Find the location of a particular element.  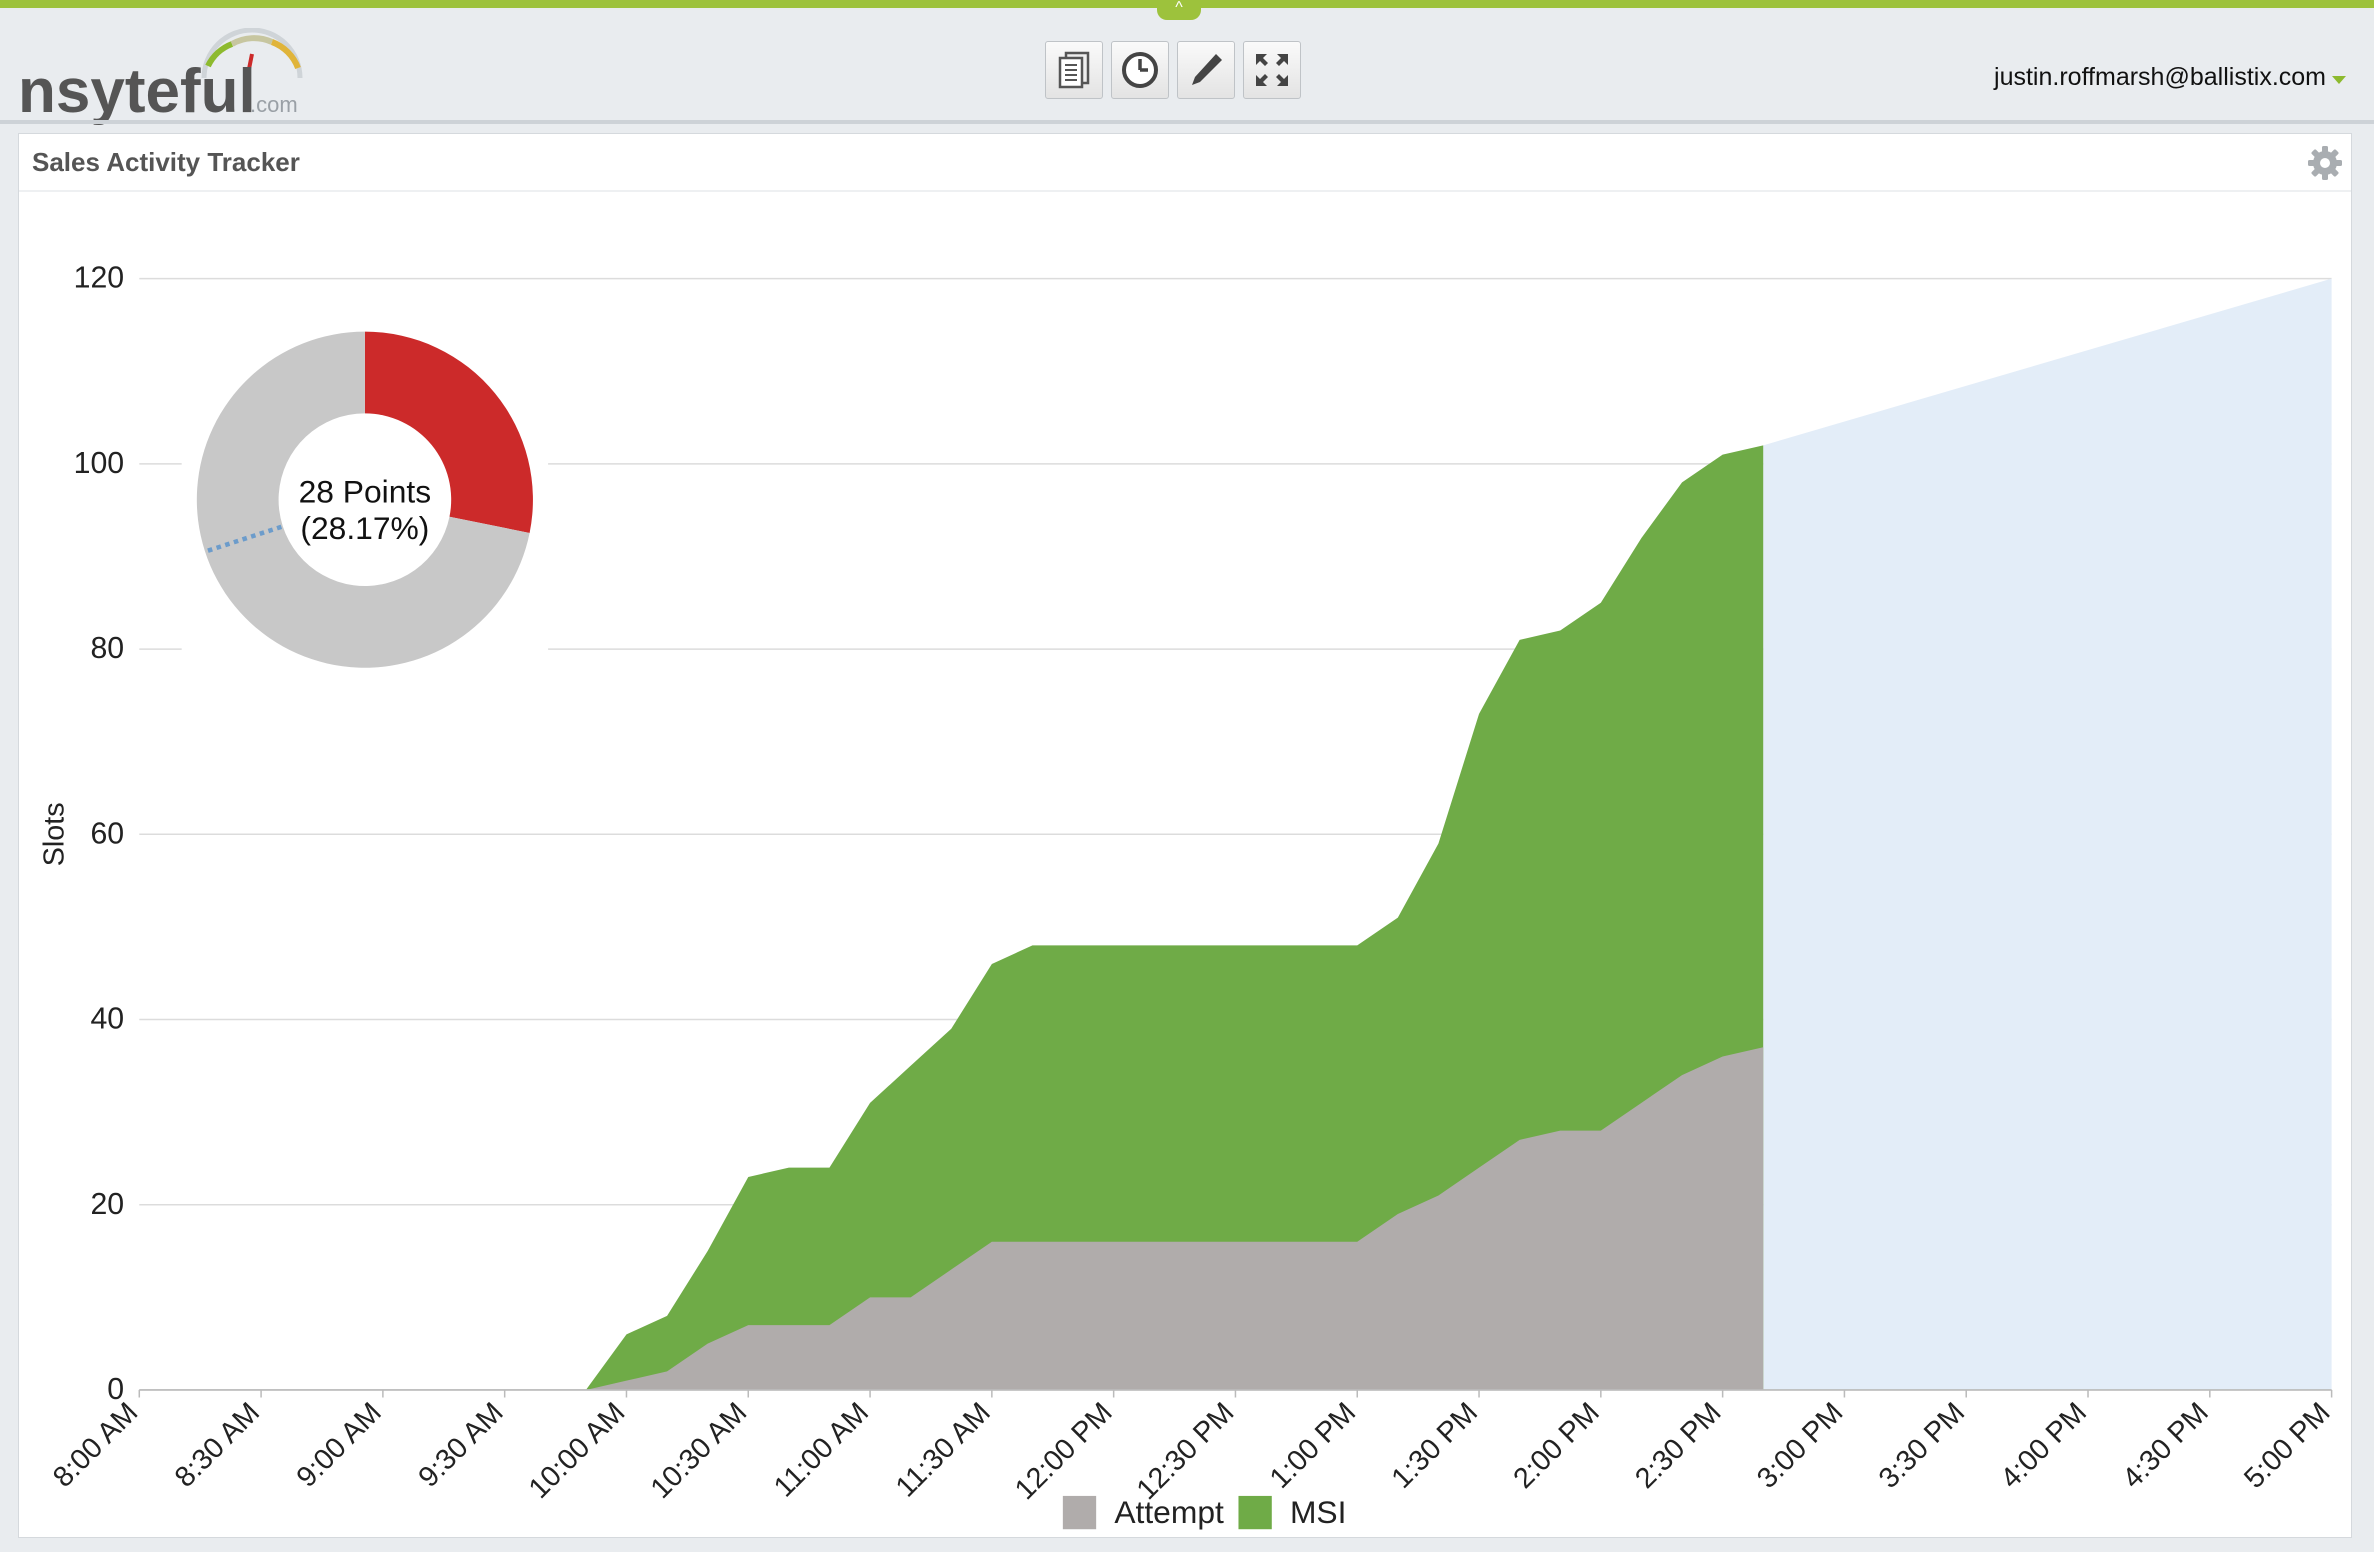

donut-target-marker is located at coordinates (246, 538).